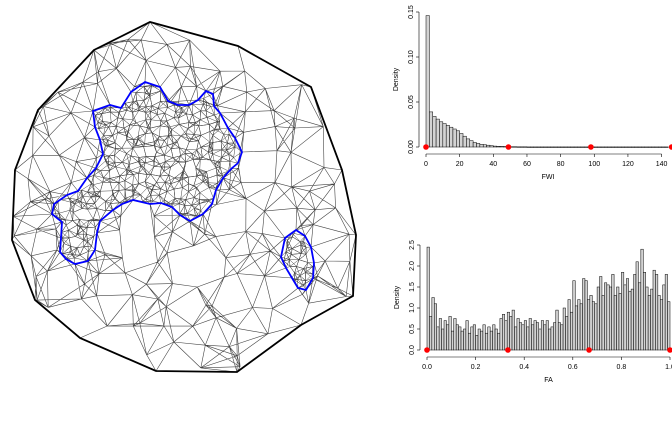  What do you see at coordinates (411, 57) in the screenshot?
I see `y-tick-label: 0.10` at bounding box center [411, 57].